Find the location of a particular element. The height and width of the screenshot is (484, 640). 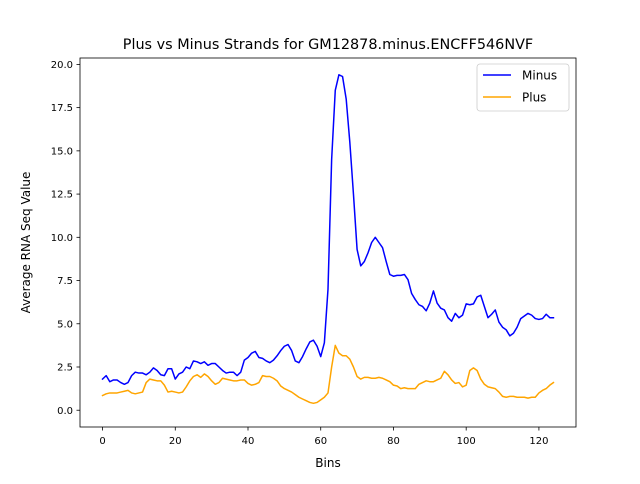

y-tick-label: 15.0 is located at coordinates (62, 151).